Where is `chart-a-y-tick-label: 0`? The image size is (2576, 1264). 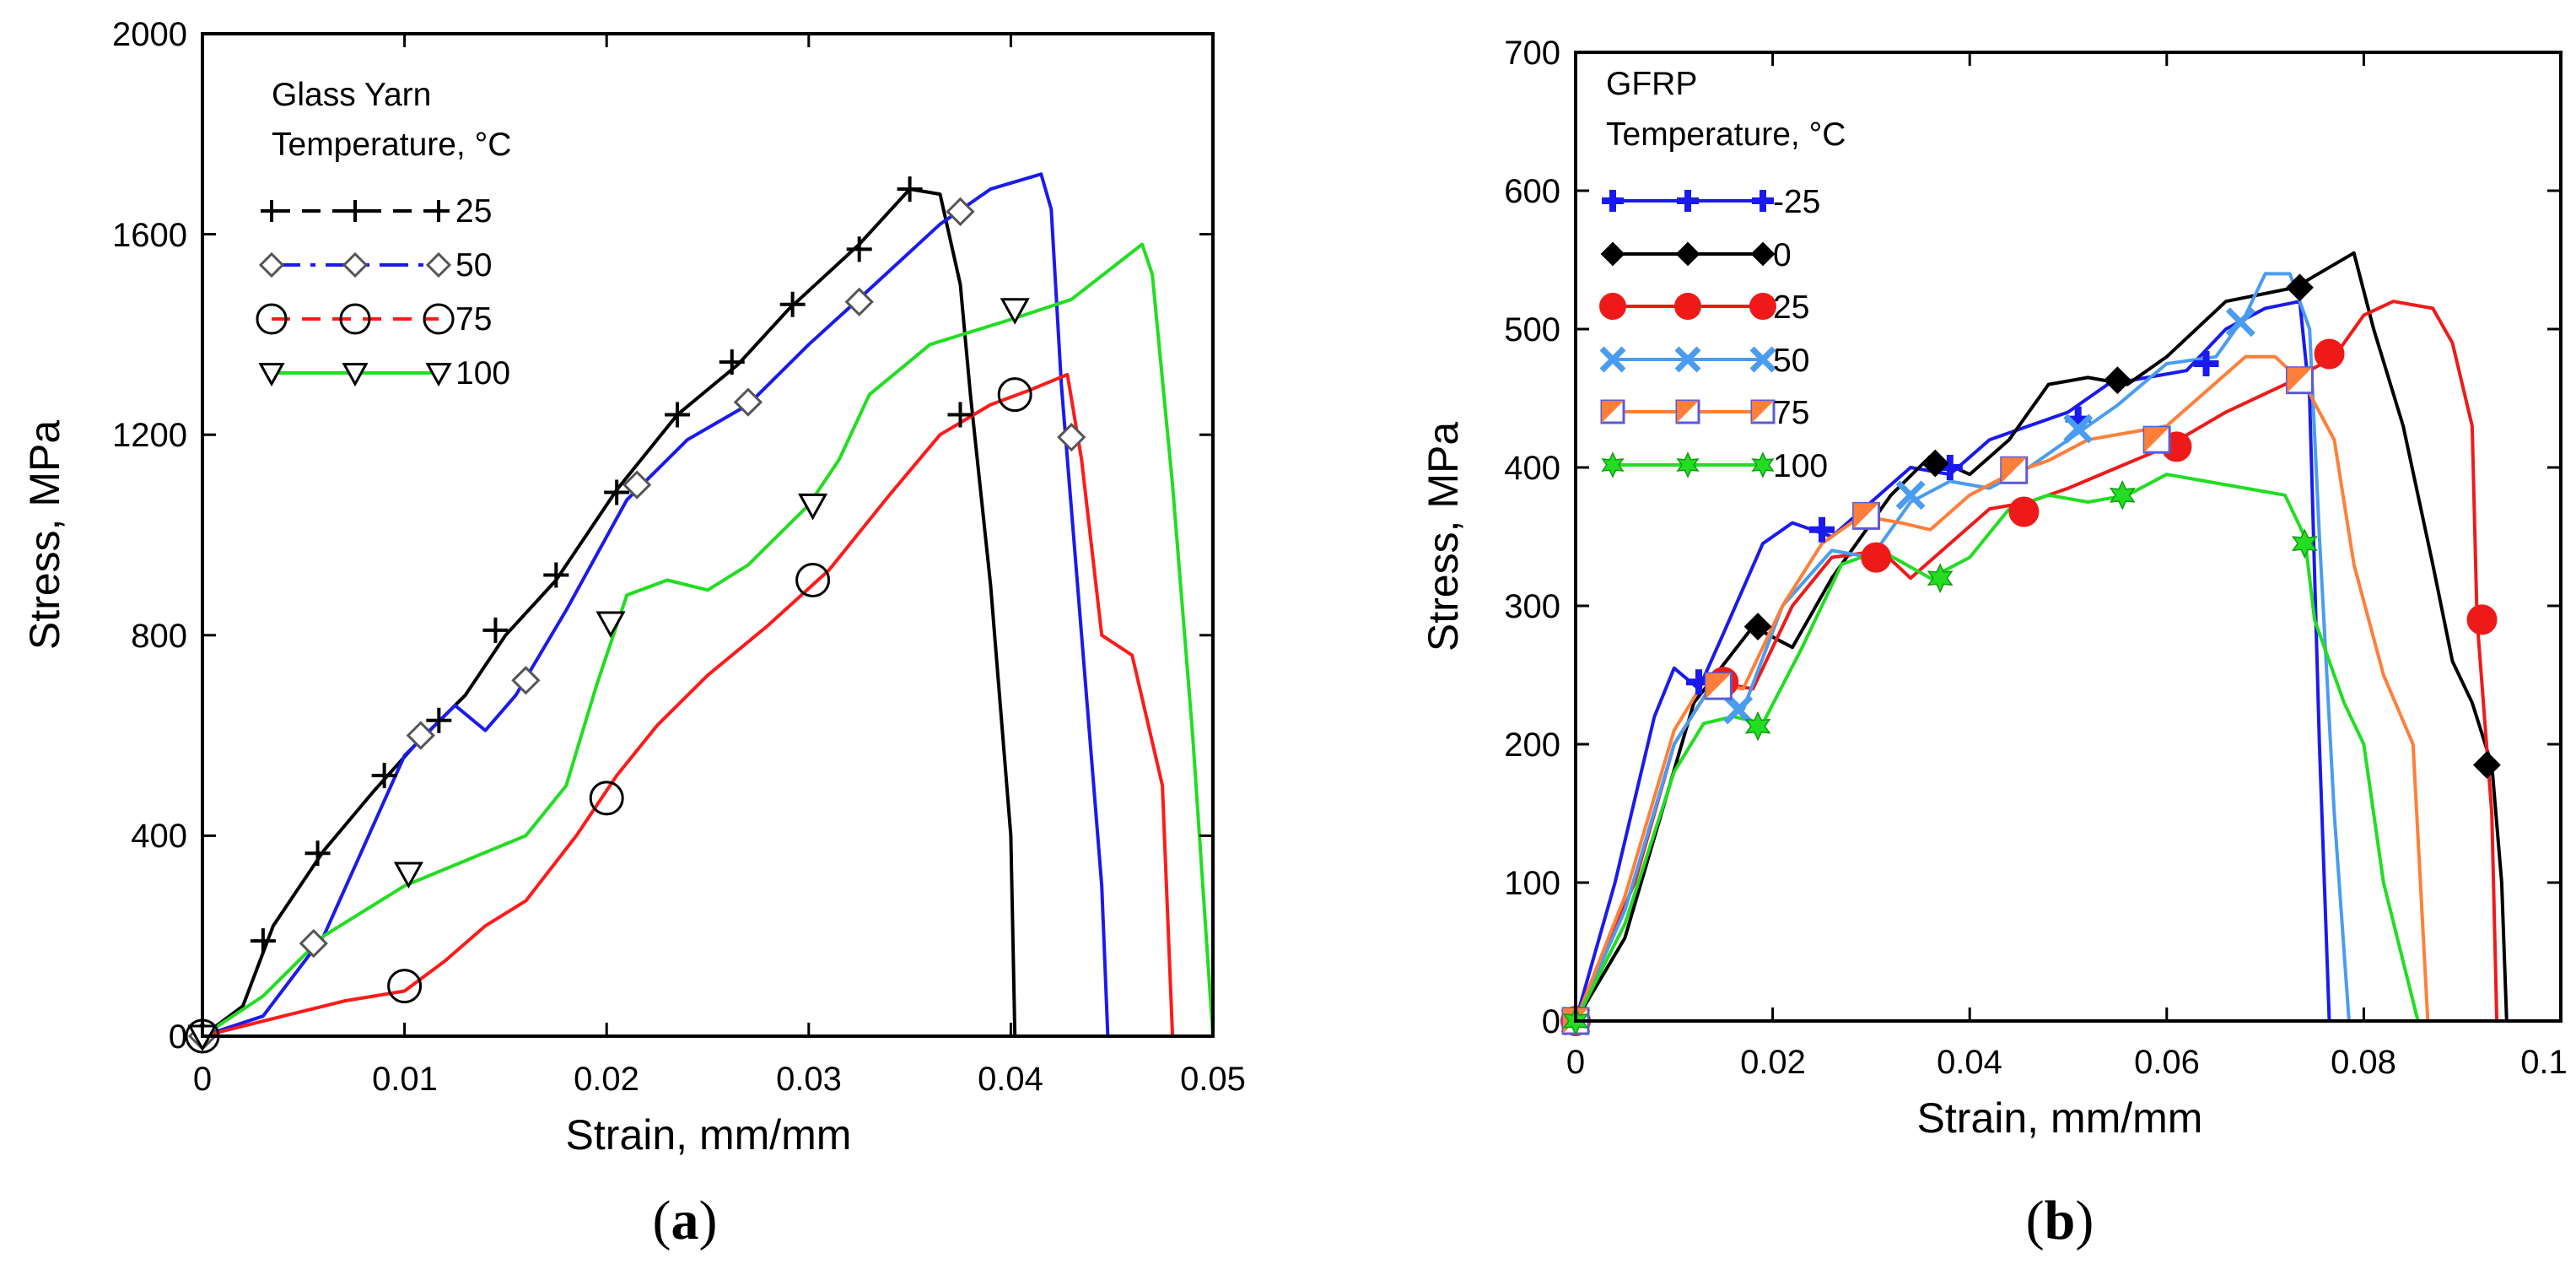
chart-a-y-tick-label: 0 is located at coordinates (178, 1037).